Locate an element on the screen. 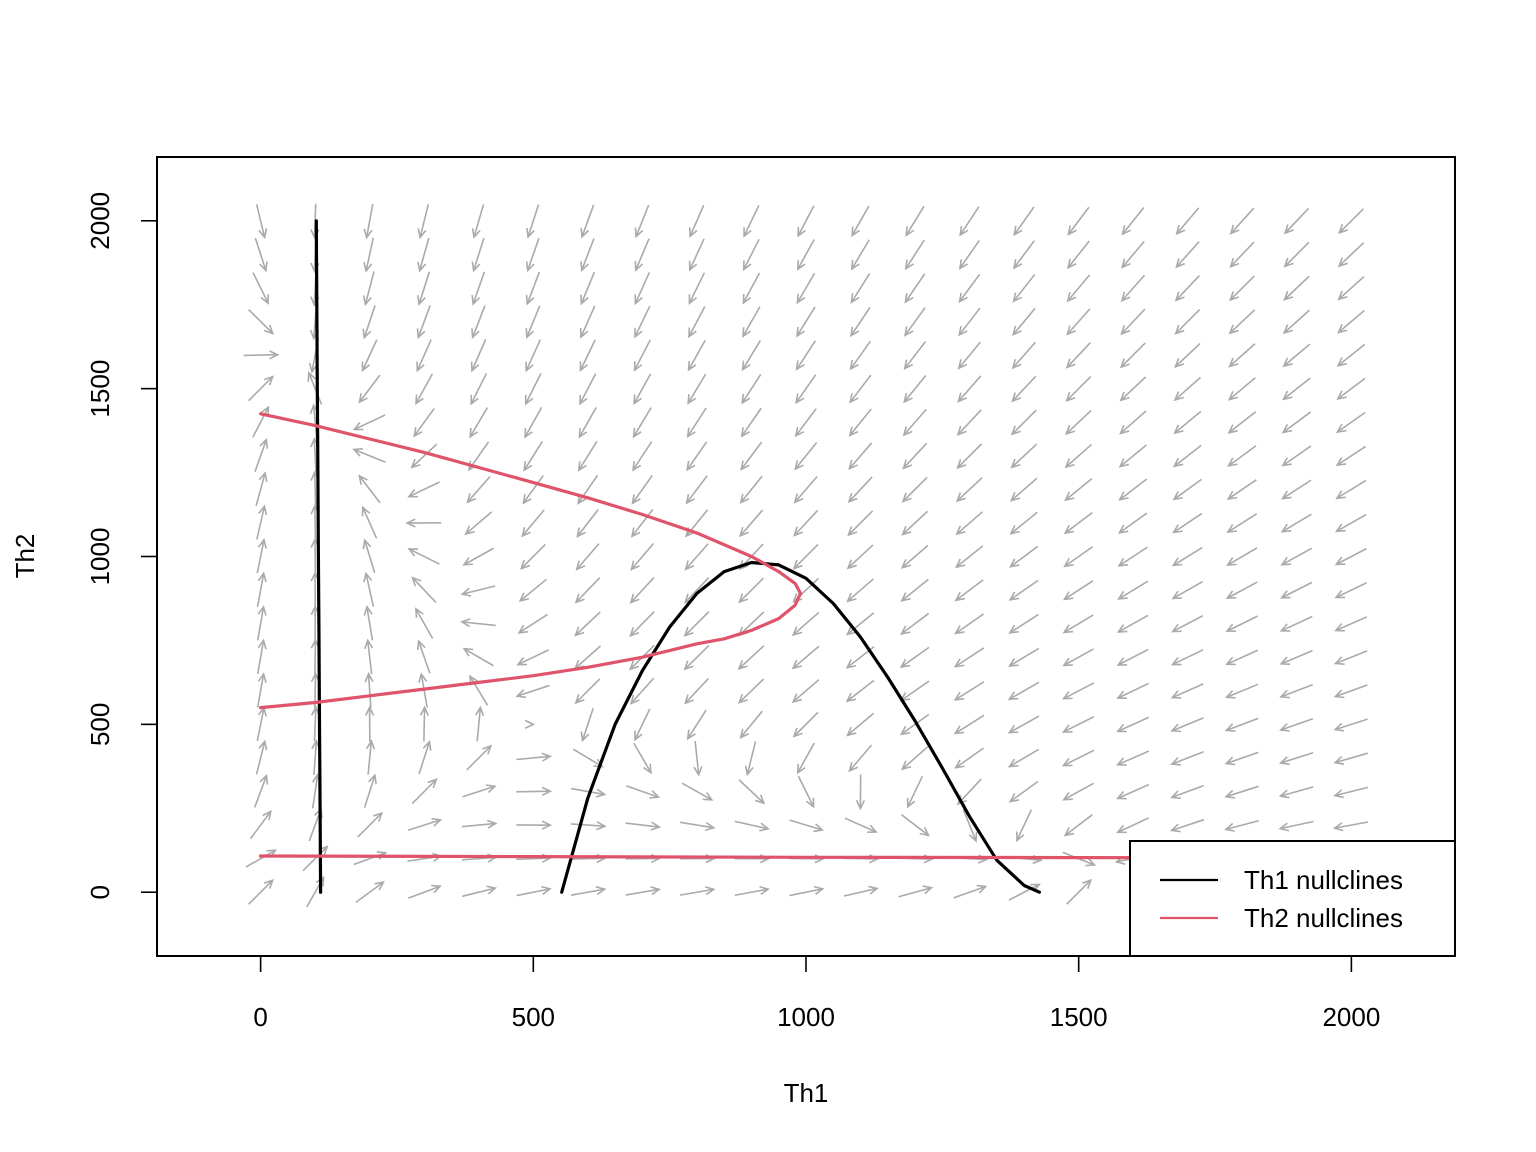  y-tick-label: 2000 is located at coordinates (100, 221).